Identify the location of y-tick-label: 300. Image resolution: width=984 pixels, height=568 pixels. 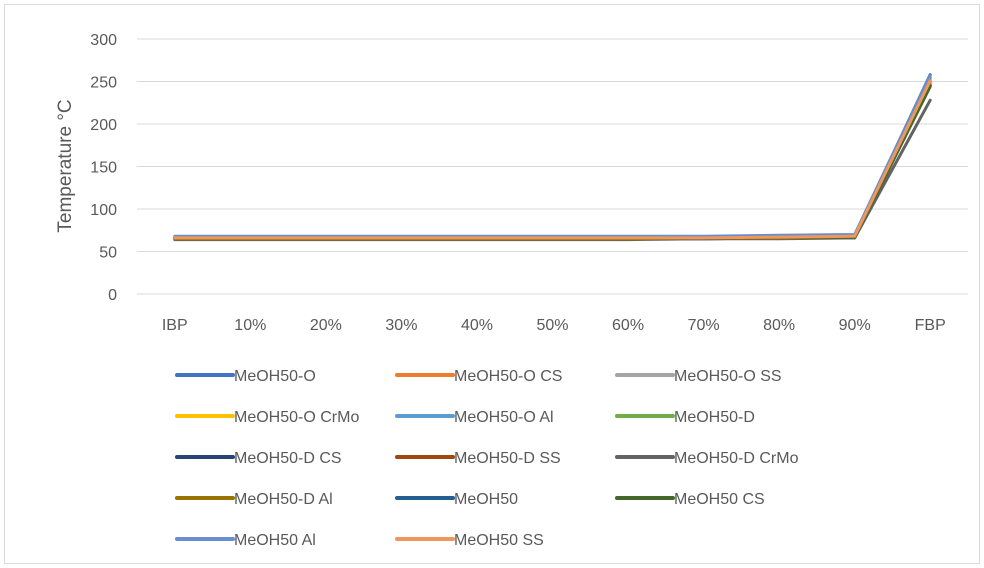
(103, 40).